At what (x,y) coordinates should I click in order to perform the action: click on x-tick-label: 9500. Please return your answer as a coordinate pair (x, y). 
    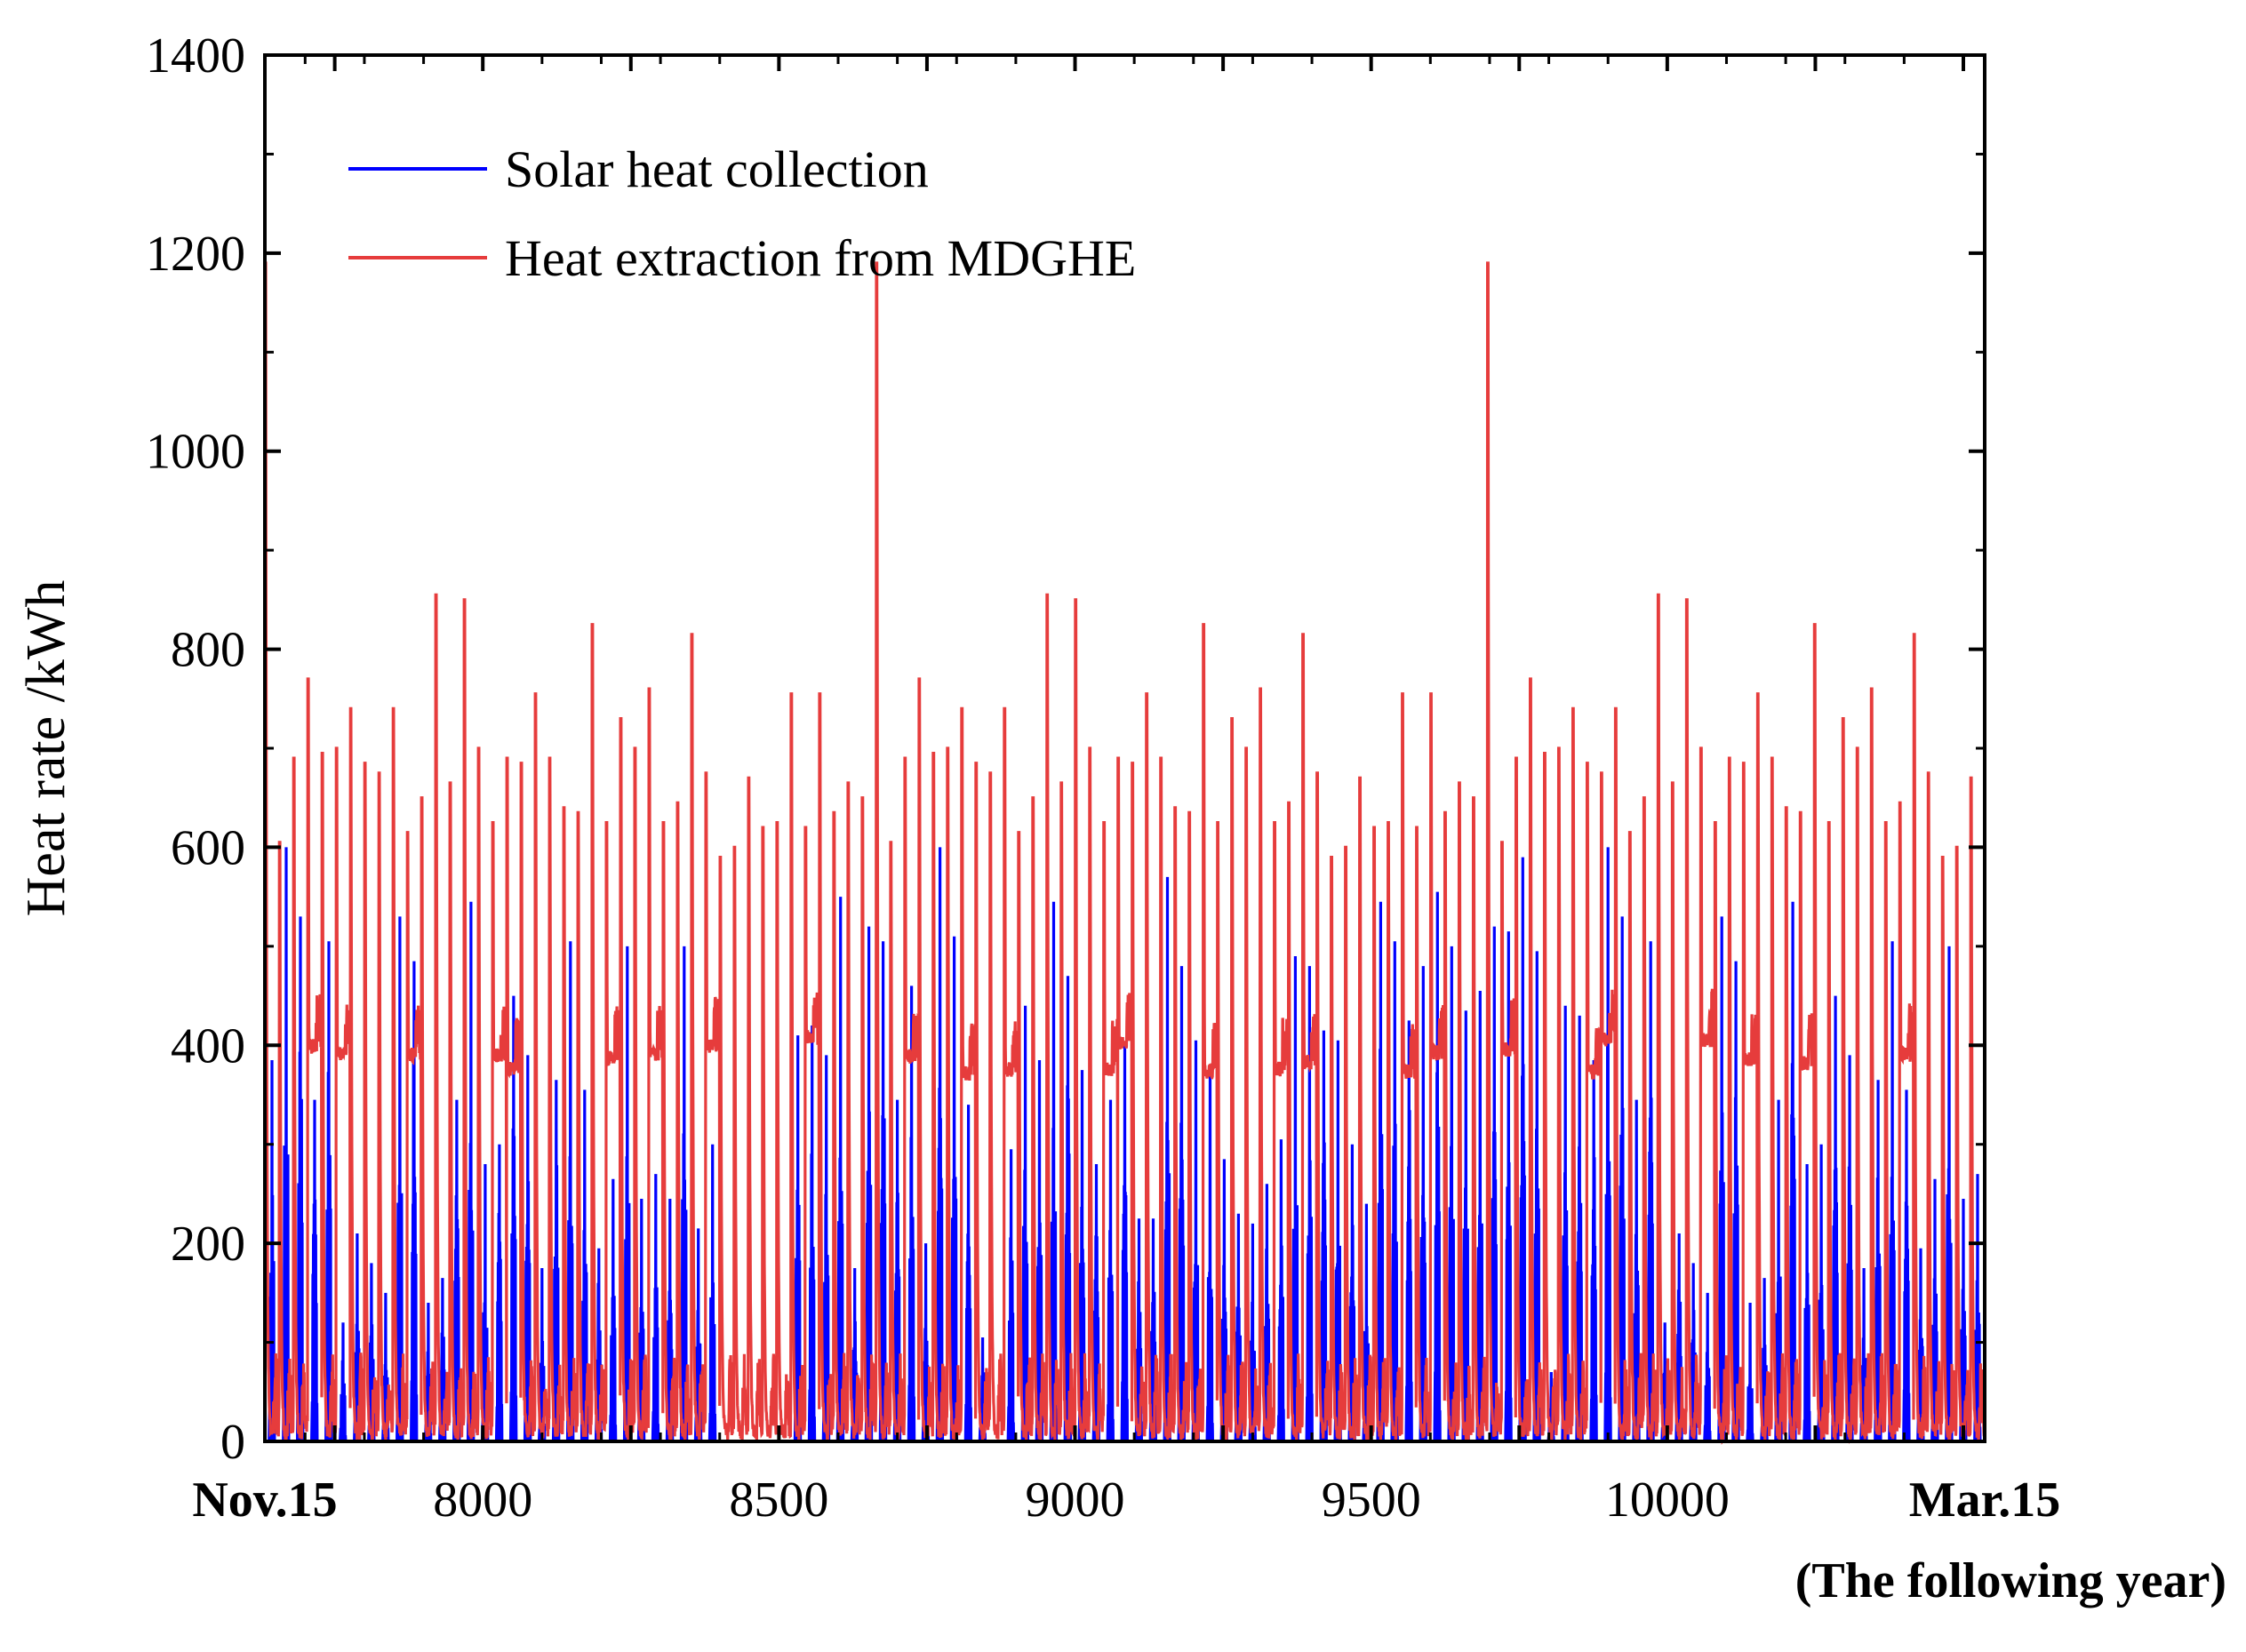
    Looking at the image, I should click on (1371, 1500).